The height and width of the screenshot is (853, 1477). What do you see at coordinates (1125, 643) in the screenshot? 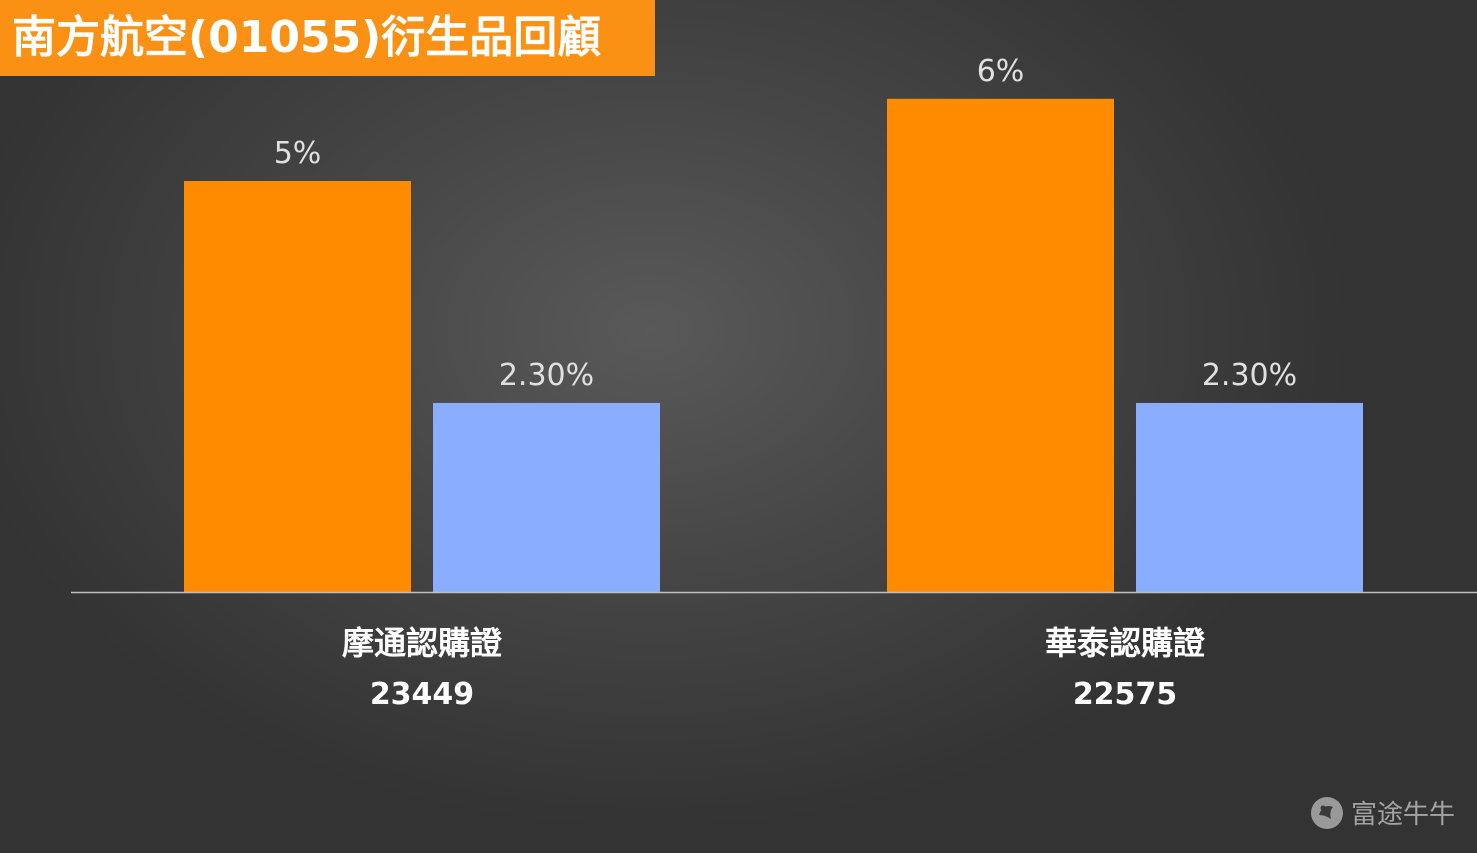
I see `category-label-2: 華泰認購證` at bounding box center [1125, 643].